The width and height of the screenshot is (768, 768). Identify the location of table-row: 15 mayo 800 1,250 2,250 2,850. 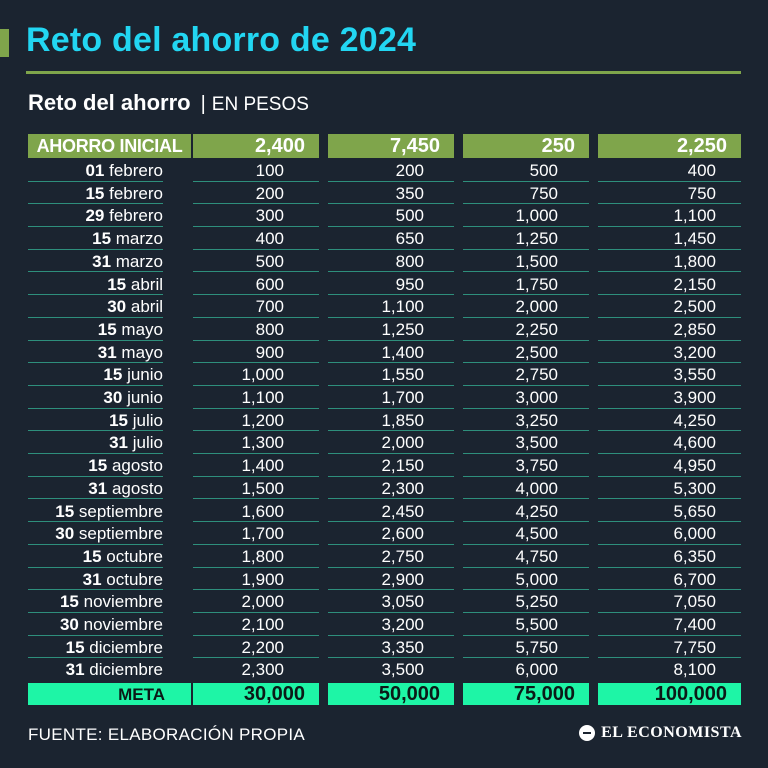
(384, 329).